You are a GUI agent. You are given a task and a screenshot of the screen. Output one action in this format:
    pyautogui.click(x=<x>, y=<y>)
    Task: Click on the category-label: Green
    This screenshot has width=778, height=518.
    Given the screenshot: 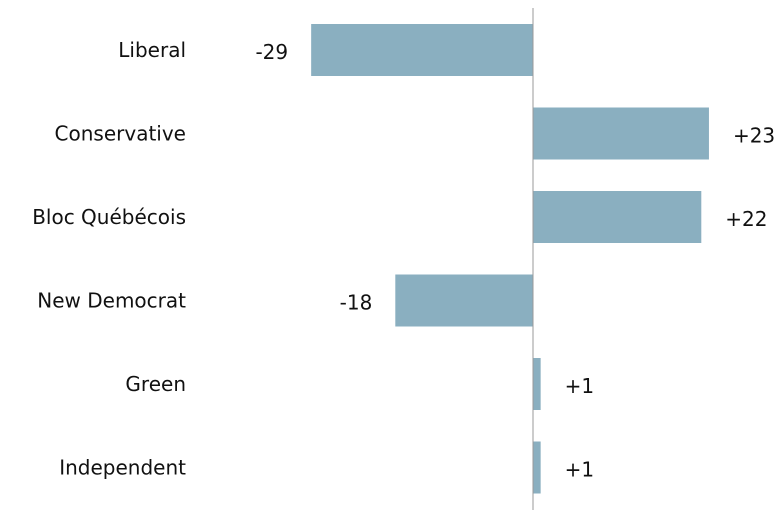 What is the action you would take?
    pyautogui.click(x=155, y=384)
    